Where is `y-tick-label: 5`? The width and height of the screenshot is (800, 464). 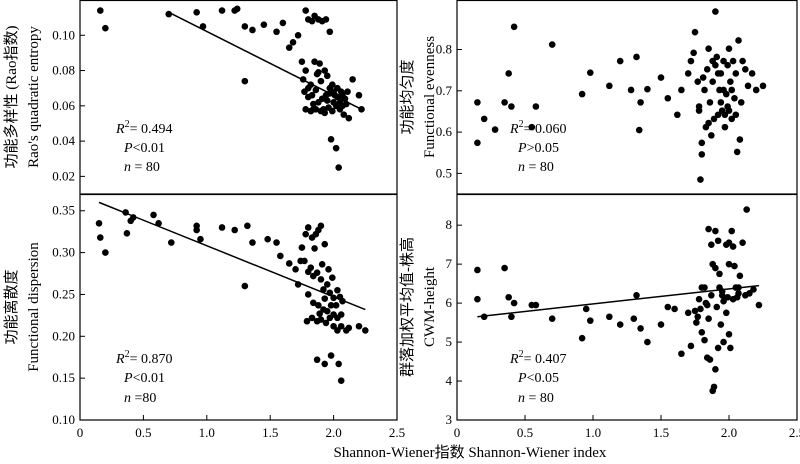
y-tick-label: 5 is located at coordinates (449, 341).